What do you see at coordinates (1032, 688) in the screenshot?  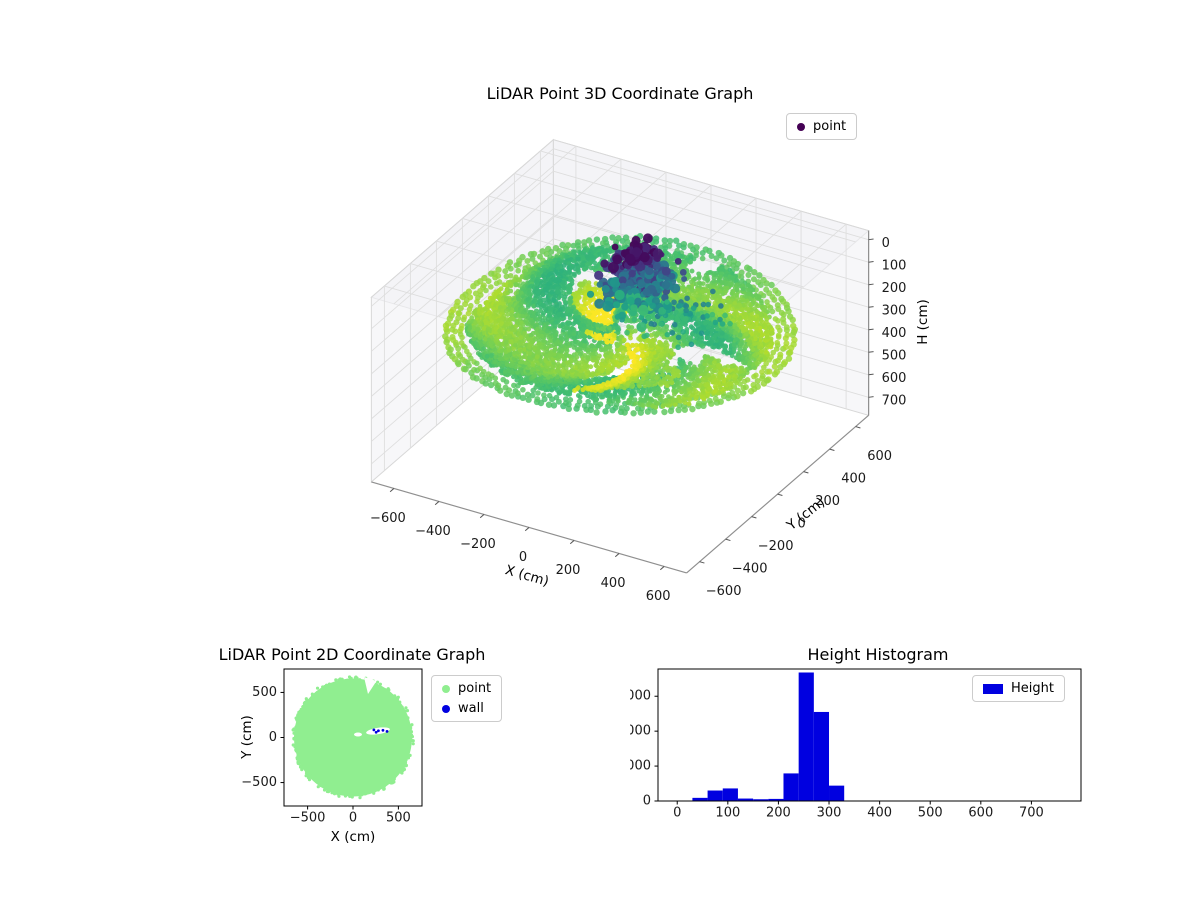 I see `height-legend-label: Height` at bounding box center [1032, 688].